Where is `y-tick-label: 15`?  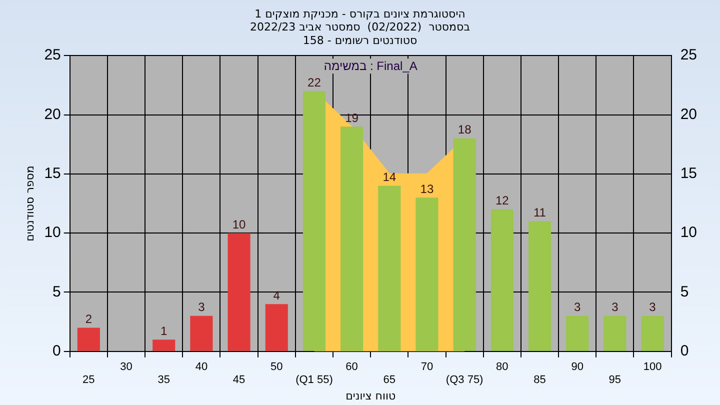
y-tick-label: 15 is located at coordinates (52, 173).